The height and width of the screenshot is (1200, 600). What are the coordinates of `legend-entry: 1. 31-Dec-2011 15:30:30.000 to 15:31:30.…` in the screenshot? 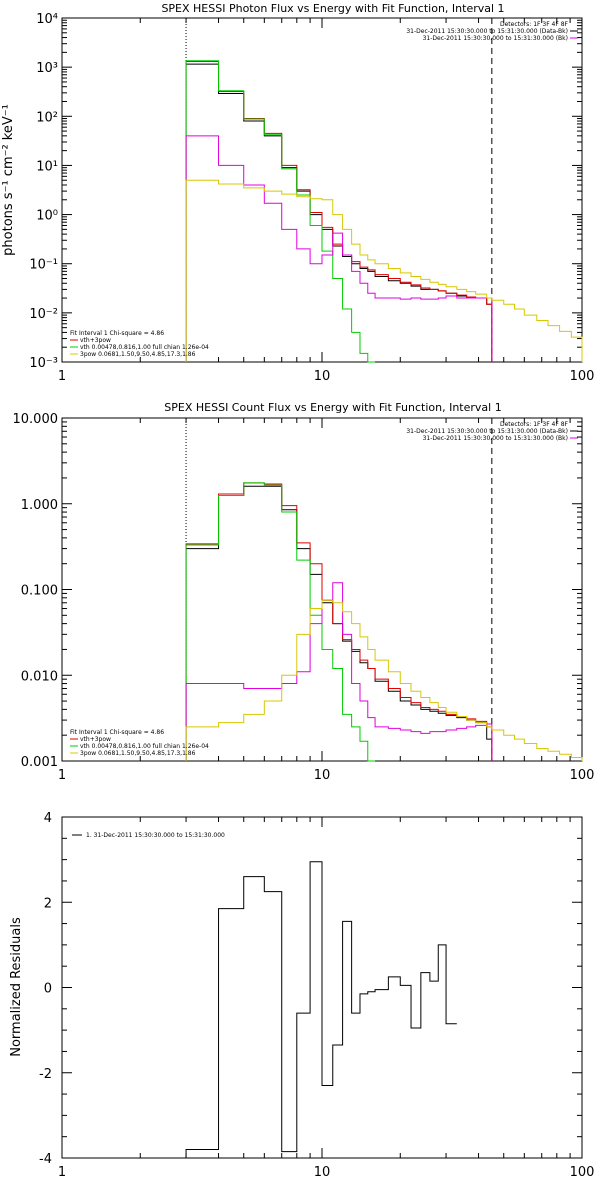 It's located at (155, 835).